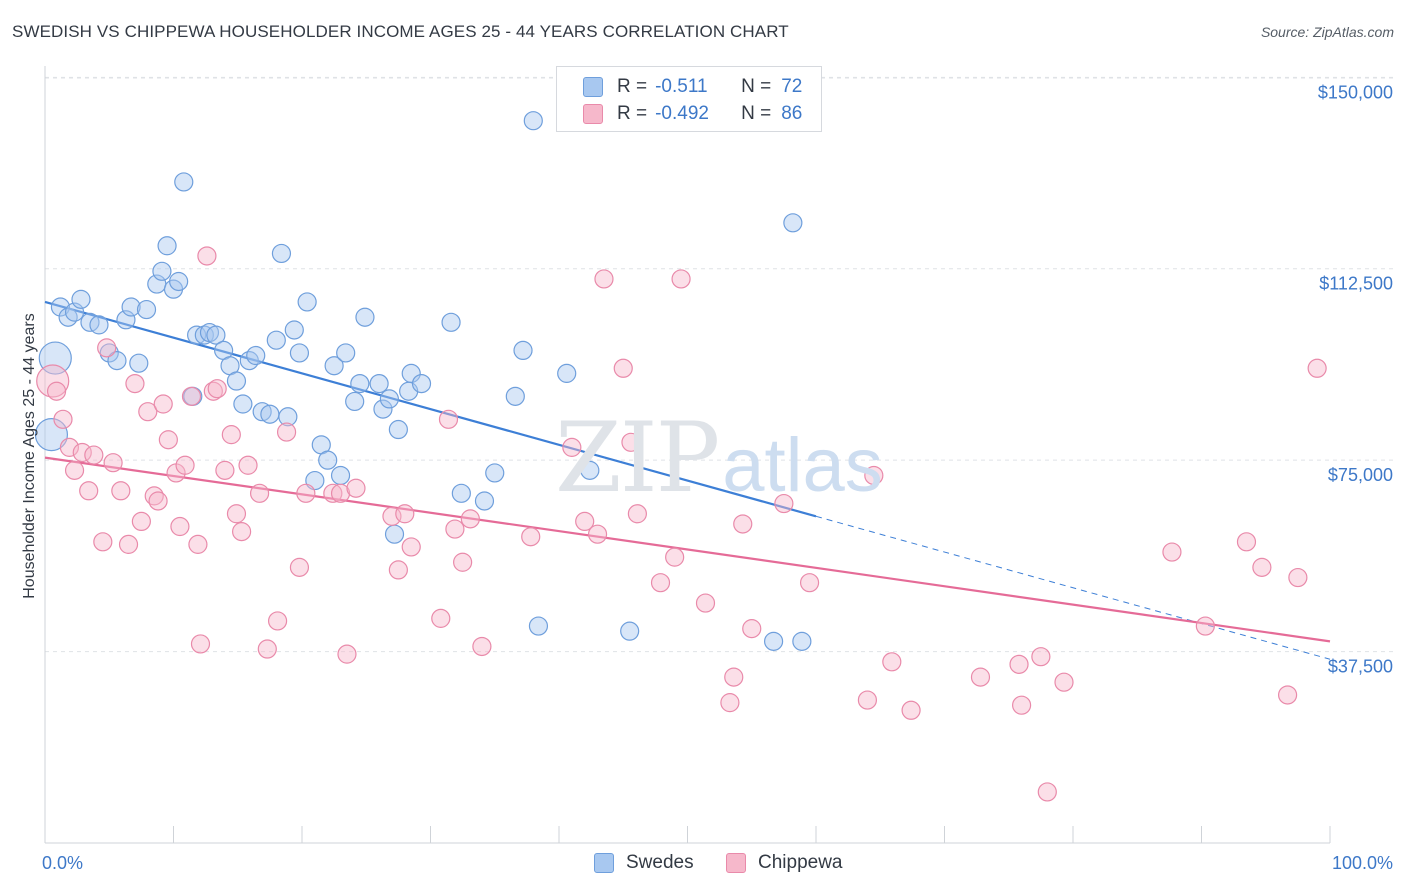 This screenshot has height=892, width=1406. Describe the element at coordinates (1073, 587) in the screenshot. I see `swedes-trend-extension` at that location.